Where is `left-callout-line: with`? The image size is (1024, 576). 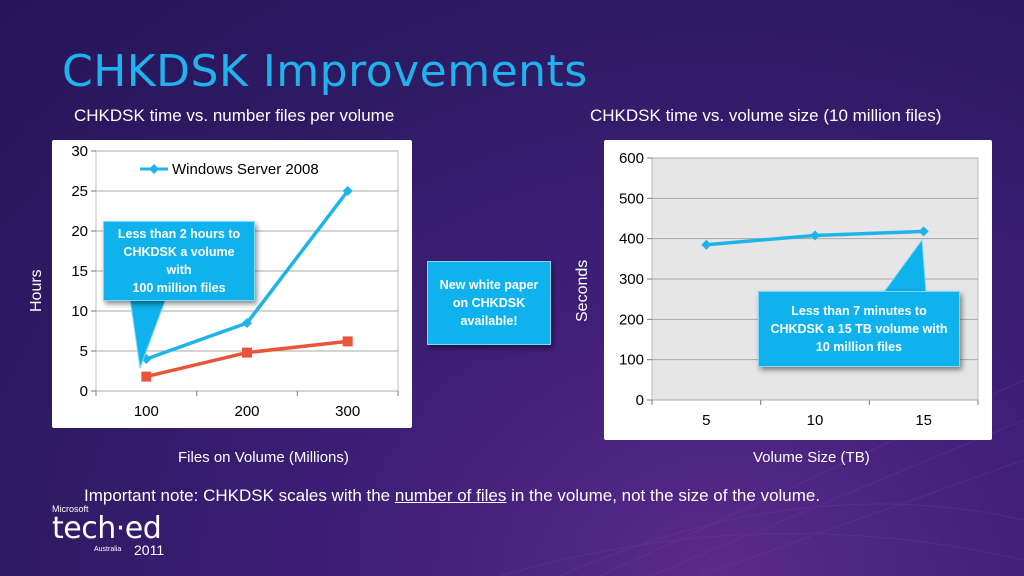
left-callout-line: with is located at coordinates (179, 270).